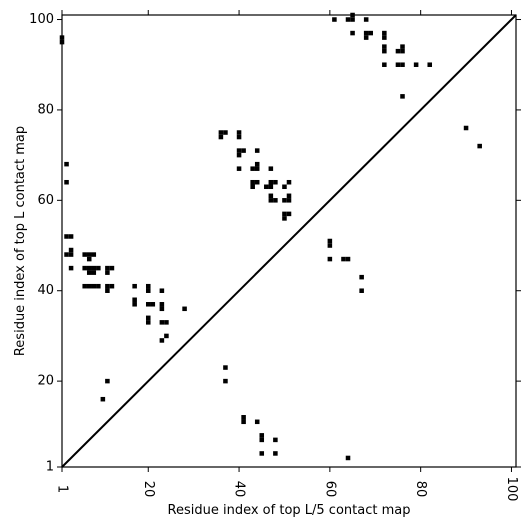  Describe the element at coordinates (50, 467) in the screenshot. I see `y-tick-label: 1` at that location.